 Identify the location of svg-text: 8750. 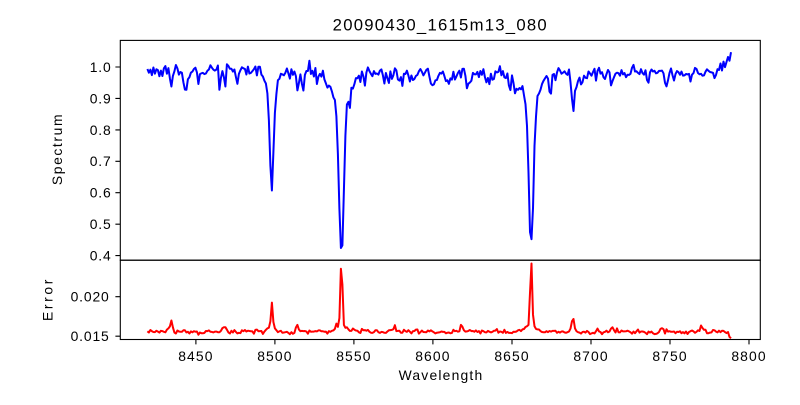
(669, 356).